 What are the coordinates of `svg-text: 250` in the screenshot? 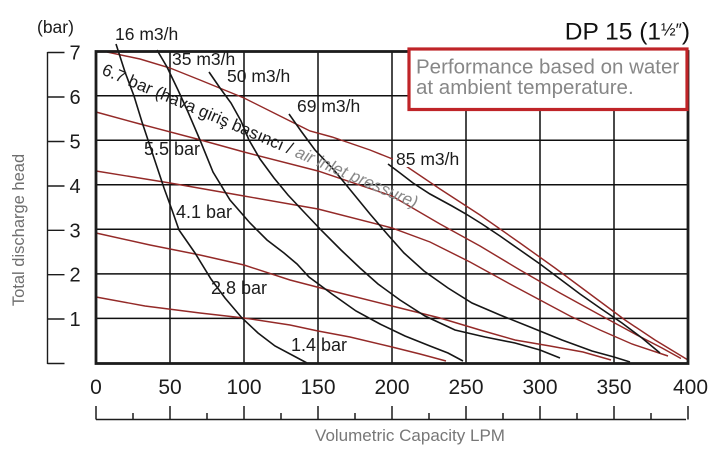 It's located at (465, 387).